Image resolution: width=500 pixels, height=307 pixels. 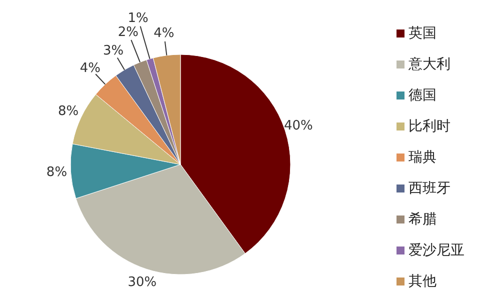 What do you see at coordinates (298, 126) in the screenshot?
I see `data-label: 40%` at bounding box center [298, 126].